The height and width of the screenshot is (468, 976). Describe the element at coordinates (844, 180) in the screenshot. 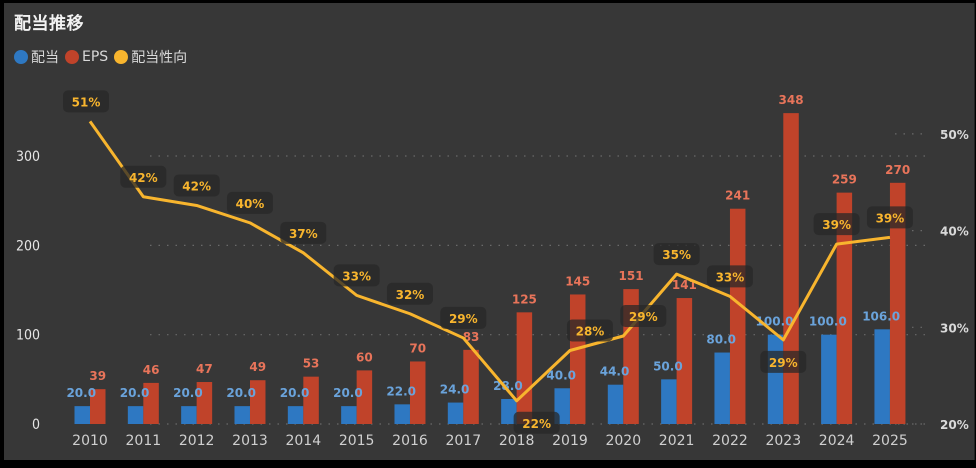

I see `eps-data-label: 259` at that location.